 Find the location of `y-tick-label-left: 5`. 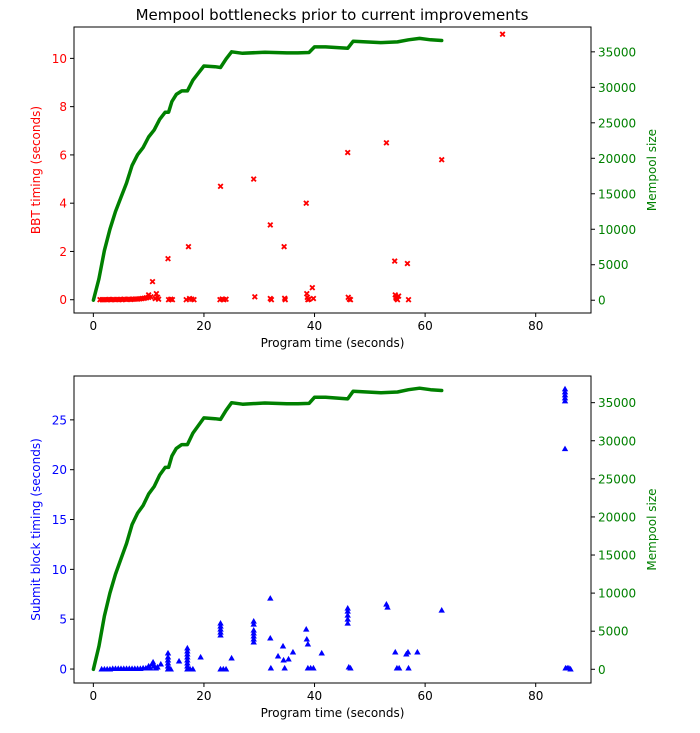

y-tick-label-left: 5 is located at coordinates (63, 620).